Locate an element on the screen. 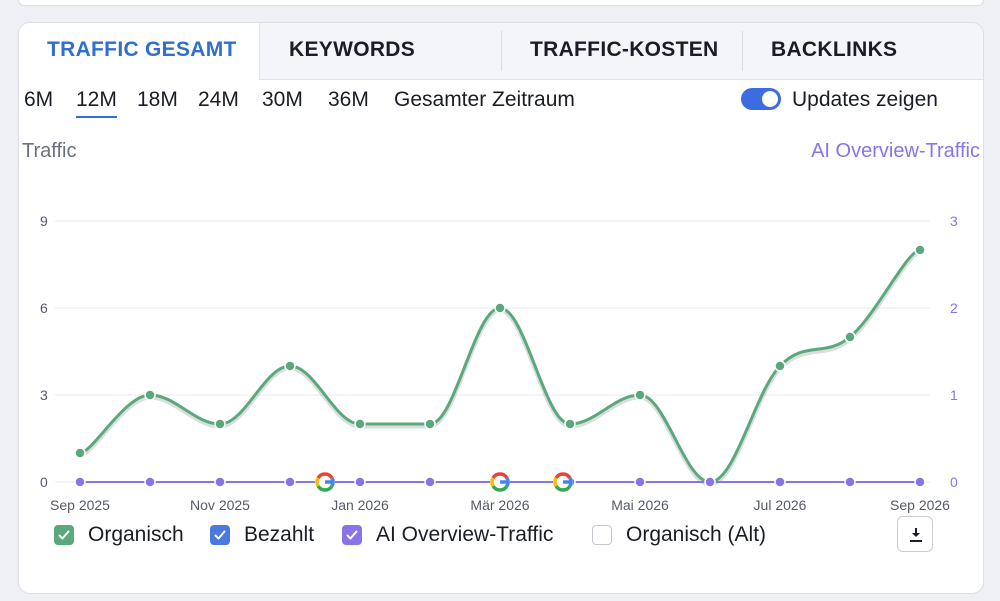 The width and height of the screenshot is (1000, 601). x-tick-label: Jan 2026 is located at coordinates (360, 505).